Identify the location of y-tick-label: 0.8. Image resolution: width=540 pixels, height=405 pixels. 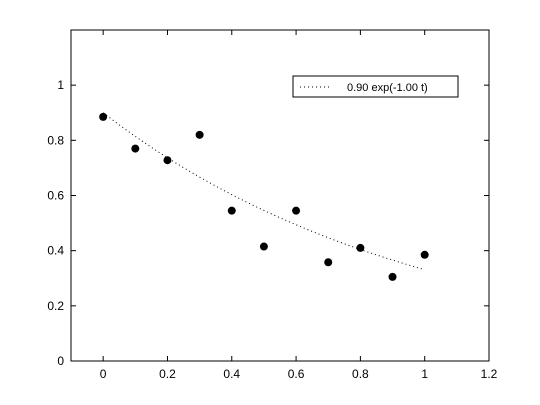
(55, 140).